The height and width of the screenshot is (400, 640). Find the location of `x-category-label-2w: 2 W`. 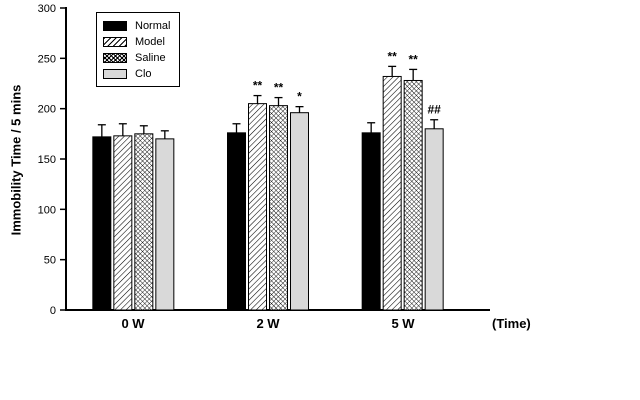

x-category-label-2w: 2 W is located at coordinates (268, 323).